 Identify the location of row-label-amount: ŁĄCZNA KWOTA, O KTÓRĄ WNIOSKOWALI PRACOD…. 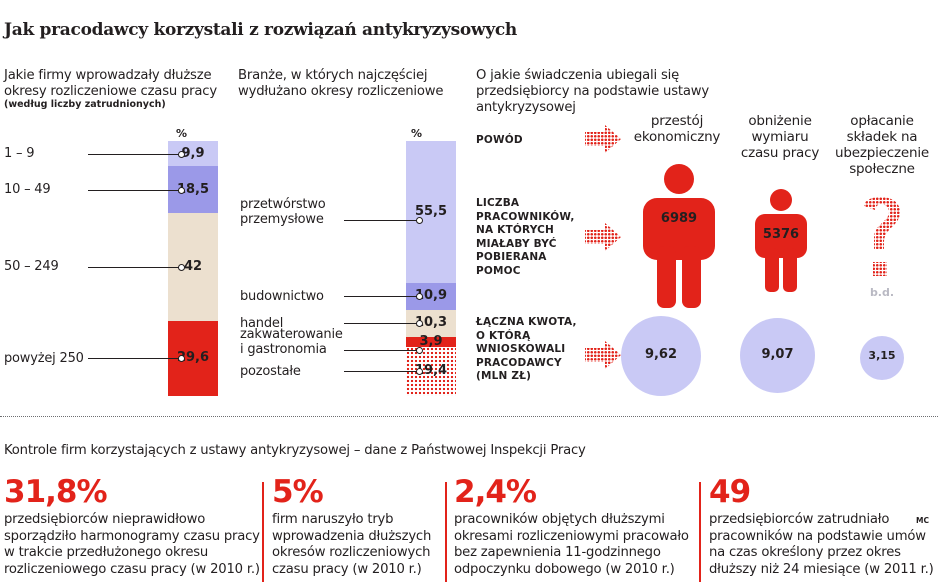
(526, 349).